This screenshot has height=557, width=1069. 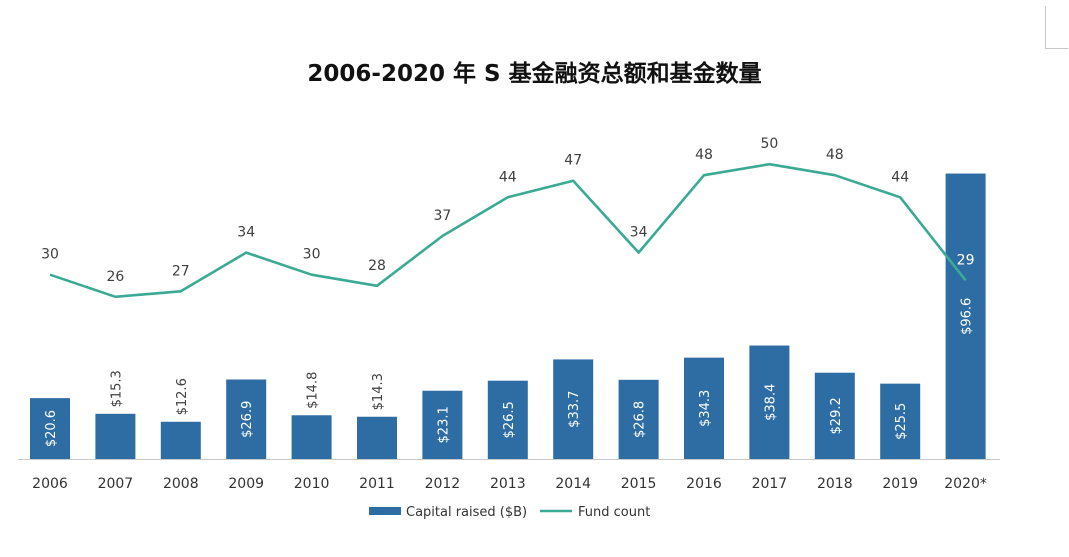 I want to click on line-value-label-2012: 37, so click(x=442, y=216).